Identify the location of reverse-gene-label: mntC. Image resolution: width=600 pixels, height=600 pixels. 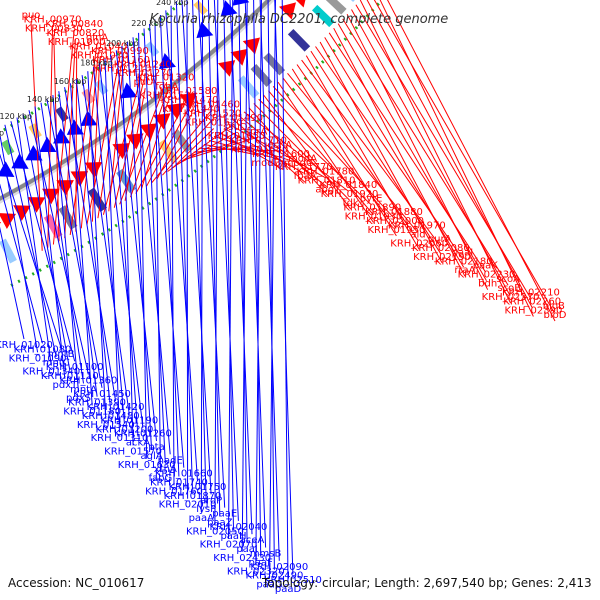
(56, 363).